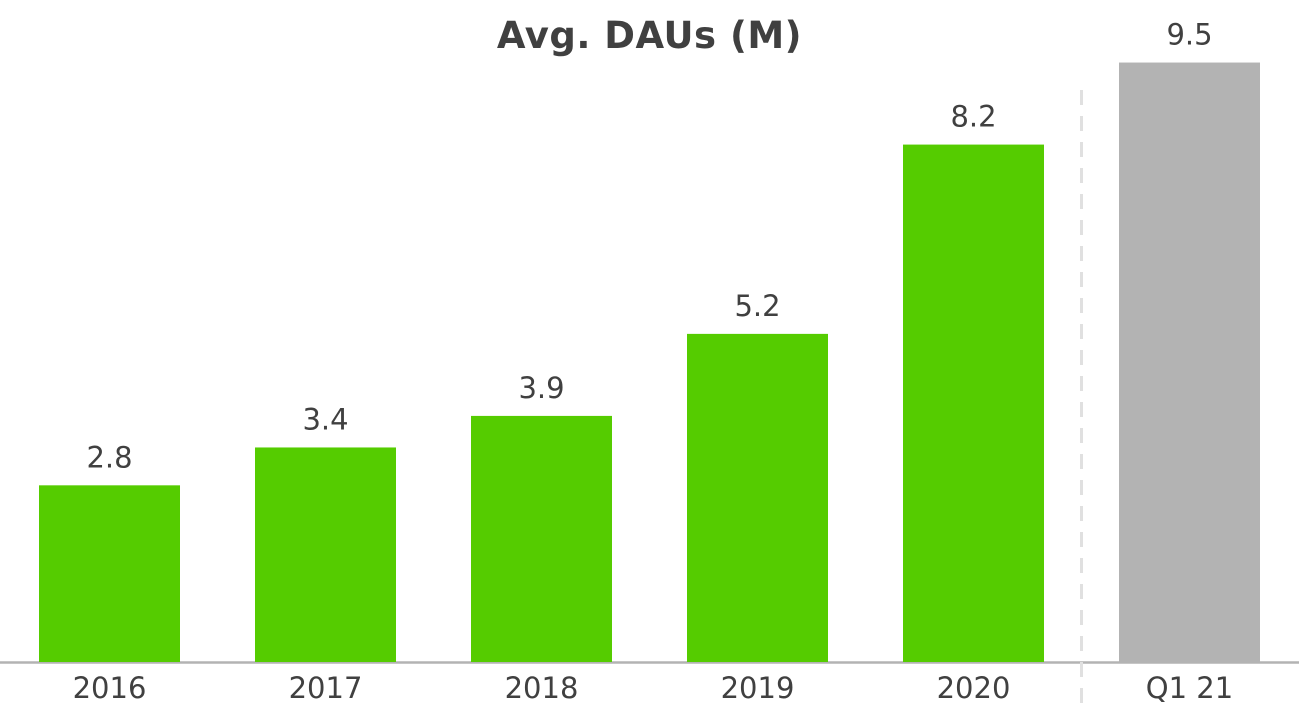 The width and height of the screenshot is (1299, 706). What do you see at coordinates (325, 554) in the screenshot?
I see `bar-2017` at bounding box center [325, 554].